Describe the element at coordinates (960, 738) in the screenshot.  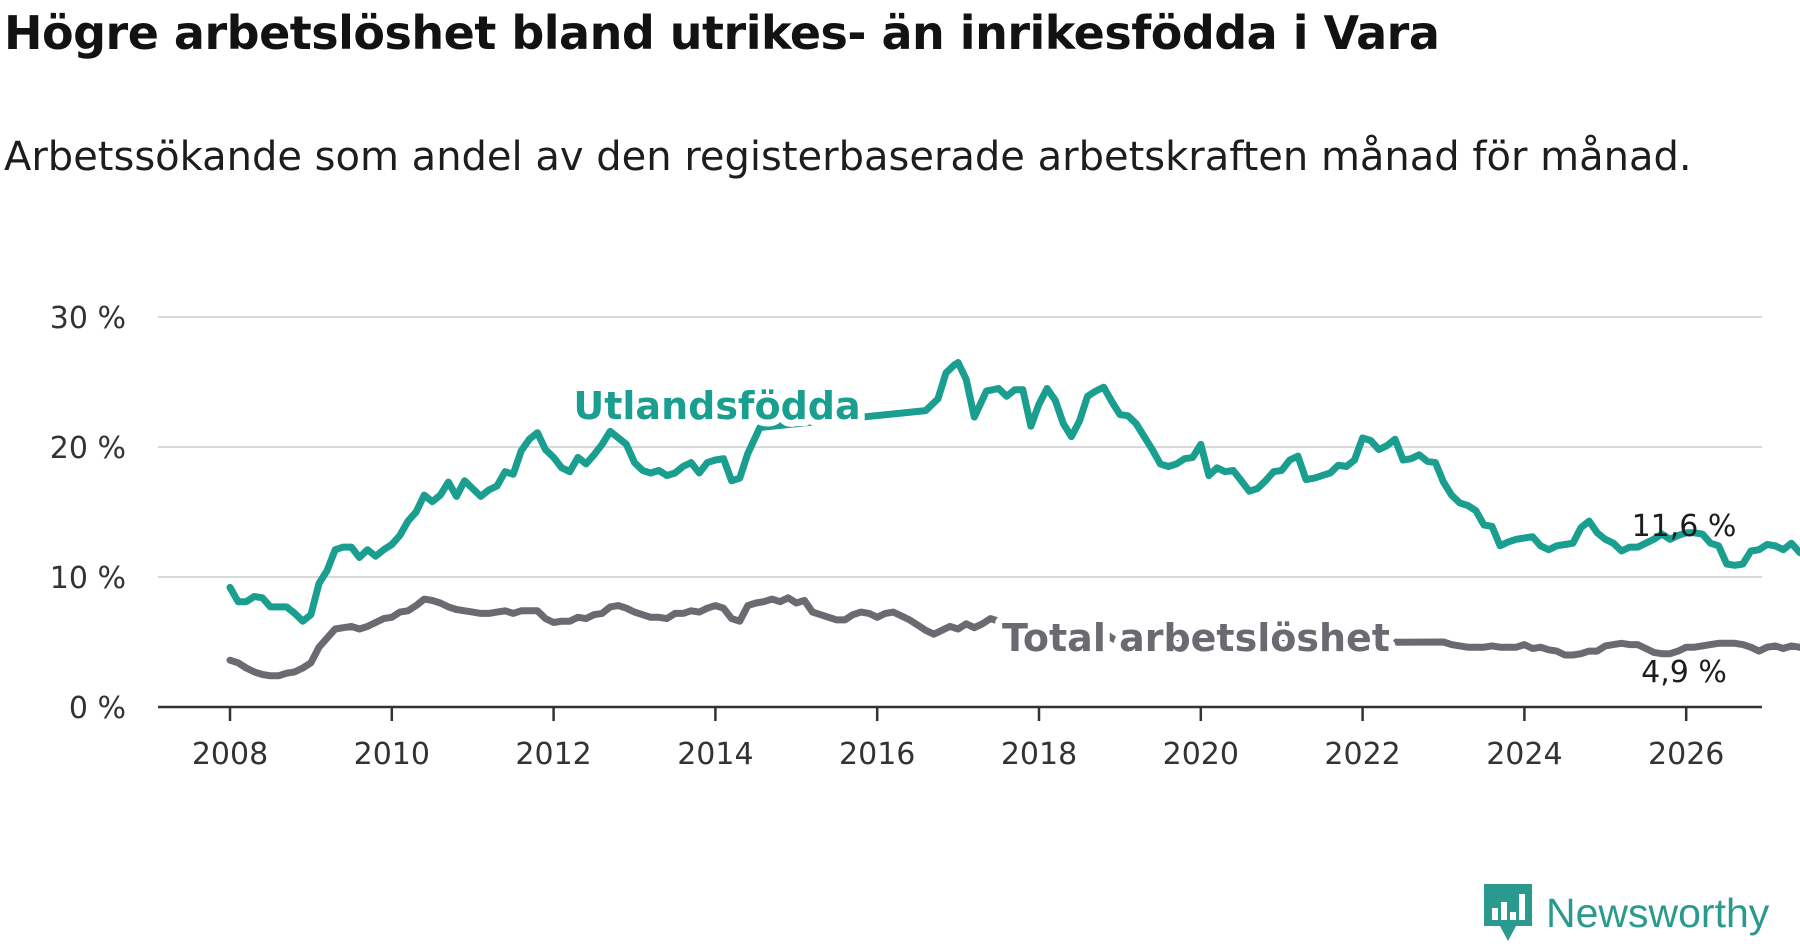
I see `x-axis: 2008 2010 2012 2014 2016 2018 2020 2022 2024 2026` at that location.